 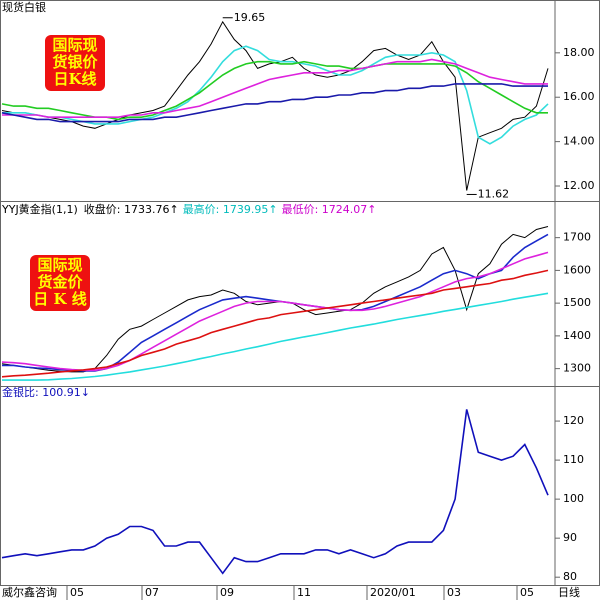 I want to click on x-tick-label: 09, so click(x=227, y=592).